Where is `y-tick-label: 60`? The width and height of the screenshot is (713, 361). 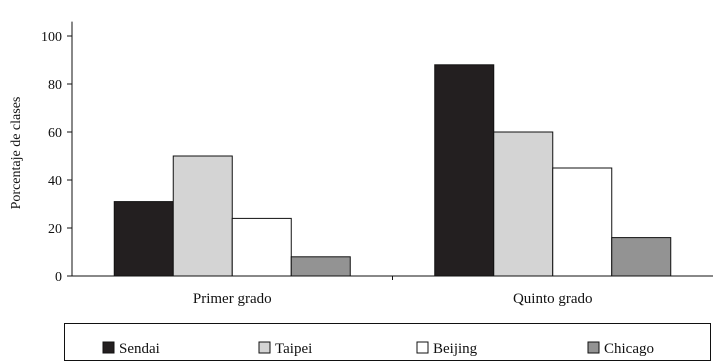 y-tick-label: 60 is located at coordinates (55, 133).